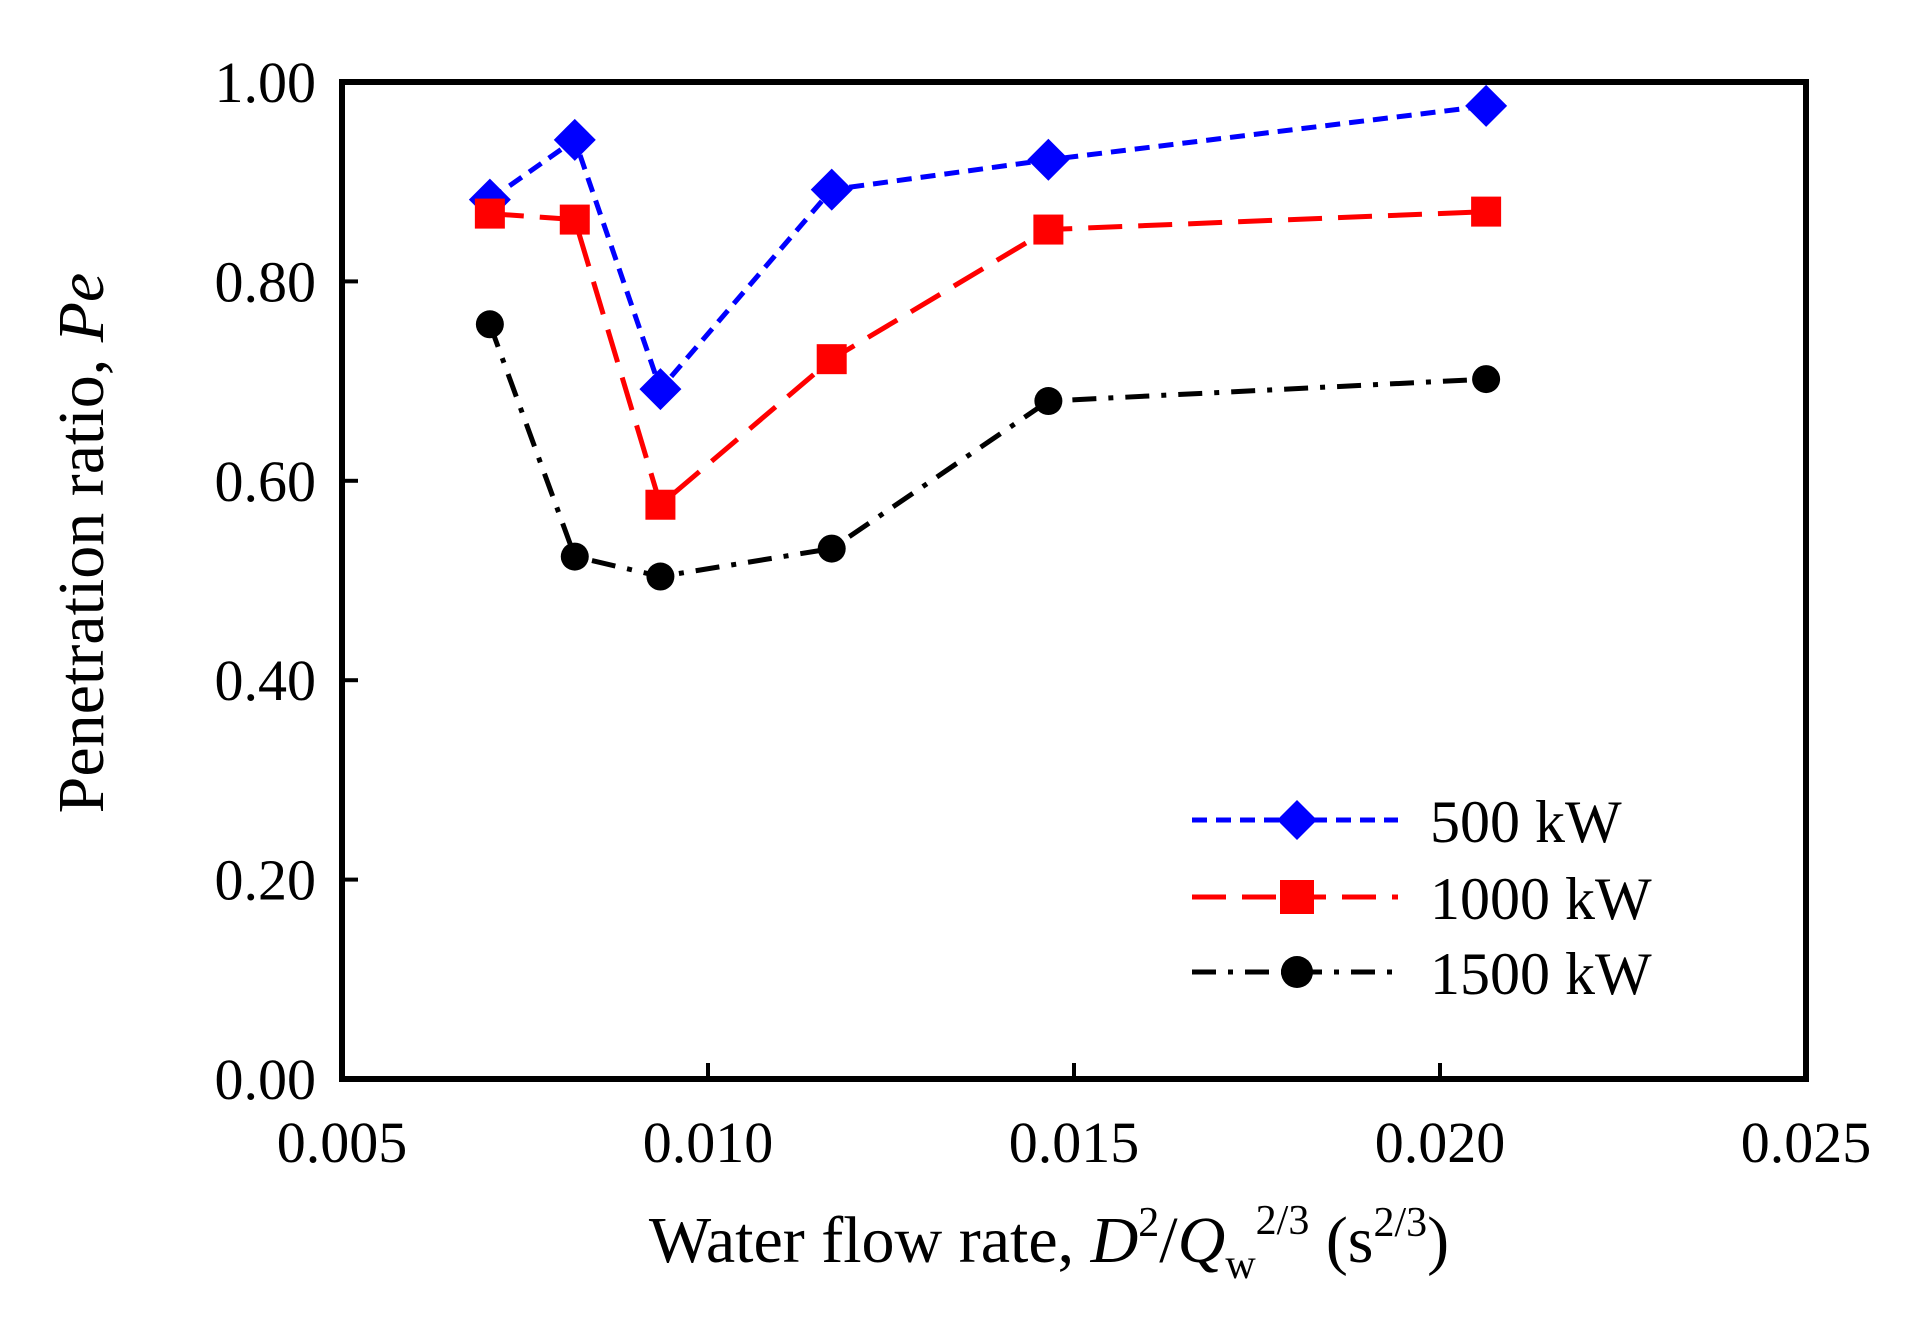  Describe the element at coordinates (266, 680) in the screenshot. I see `y-tick-label: 0.40` at that location.